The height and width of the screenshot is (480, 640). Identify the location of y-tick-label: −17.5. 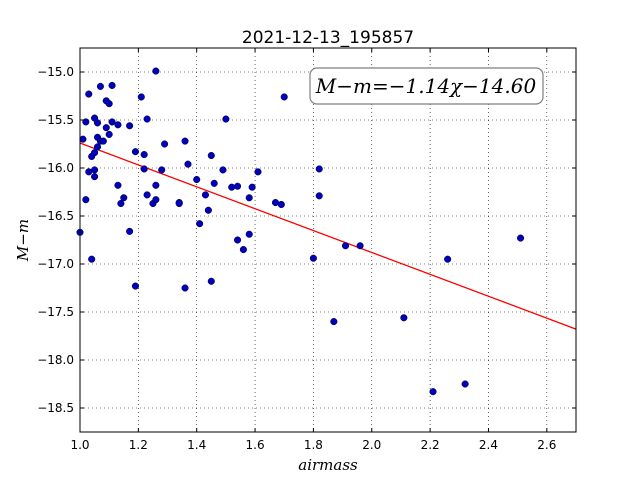
(55, 312).